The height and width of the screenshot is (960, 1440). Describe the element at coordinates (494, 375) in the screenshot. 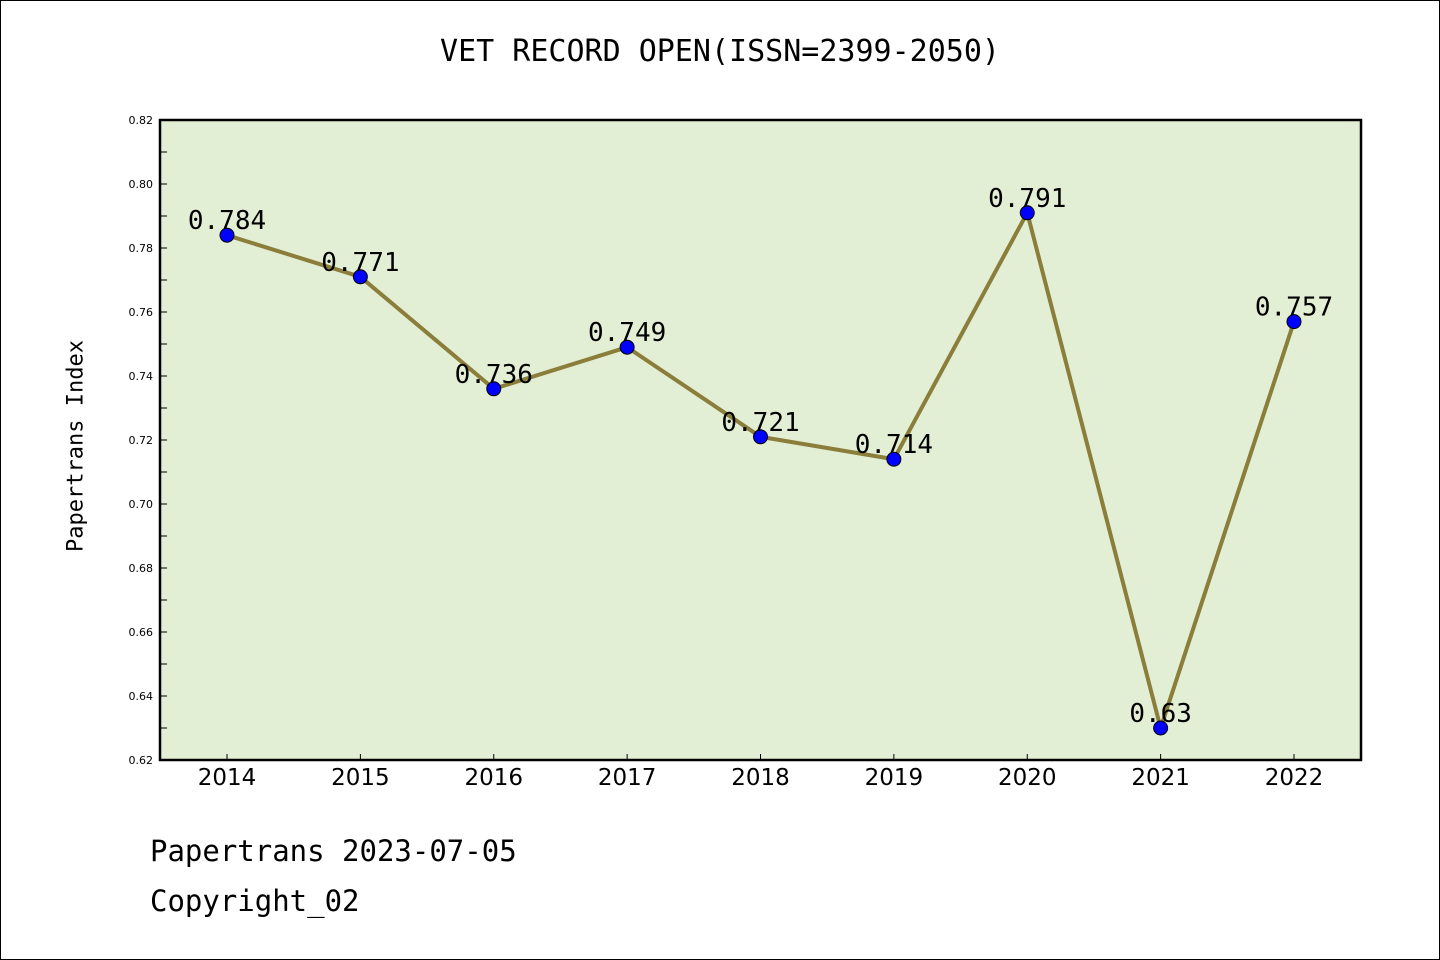

I see `data-label: 0.736` at that location.